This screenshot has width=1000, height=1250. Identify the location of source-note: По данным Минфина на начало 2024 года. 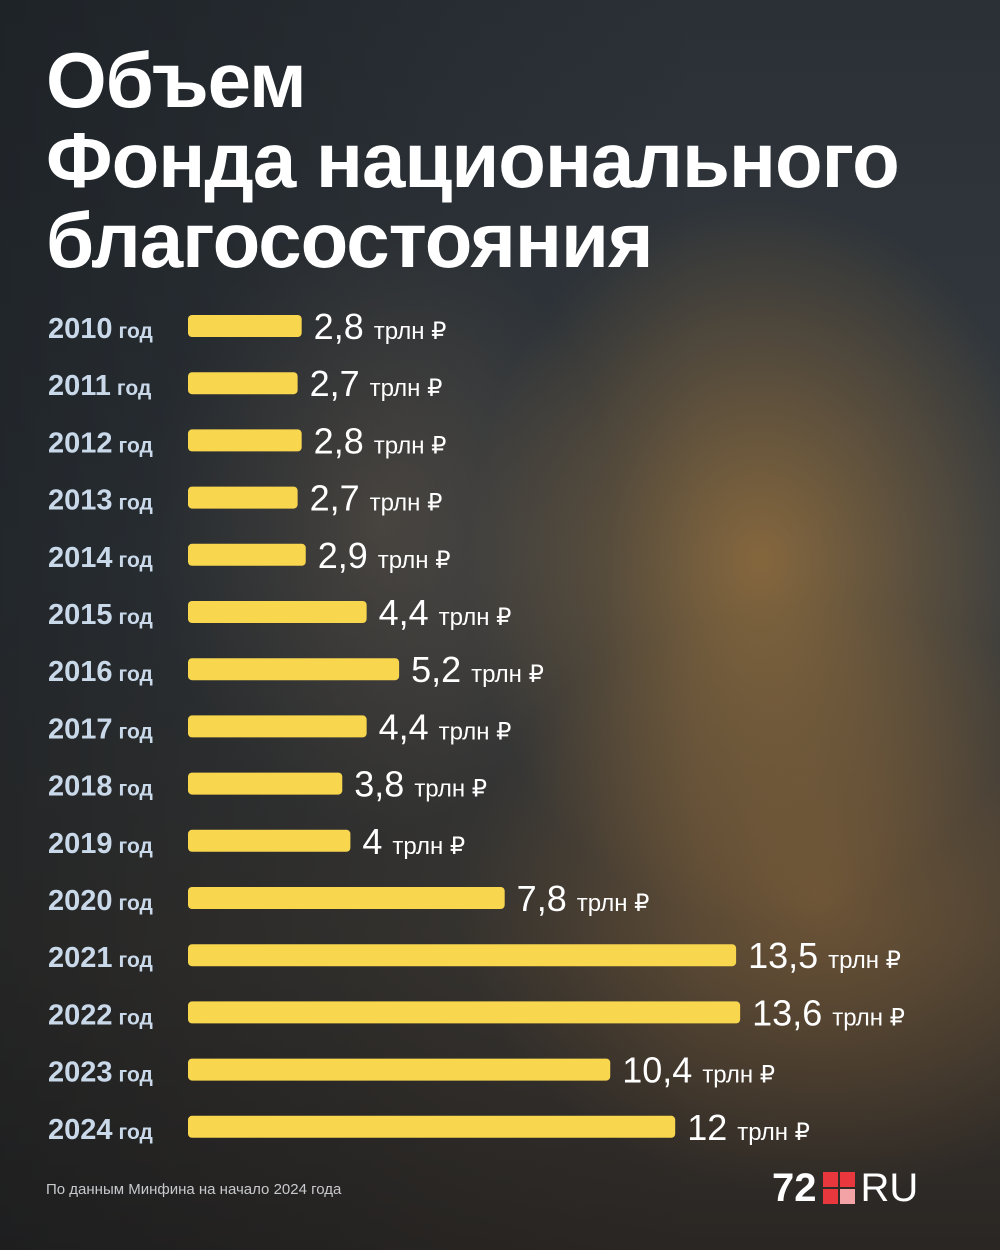
(194, 1189).